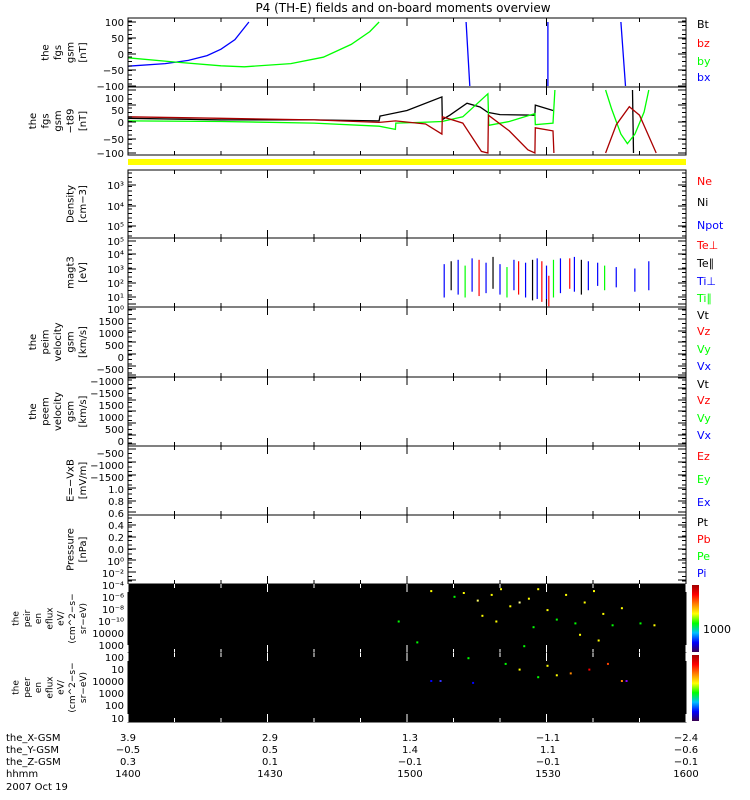 The width and height of the screenshot is (750, 800). Describe the element at coordinates (703, 456) in the screenshot. I see `legend-Ez: Ez` at that location.